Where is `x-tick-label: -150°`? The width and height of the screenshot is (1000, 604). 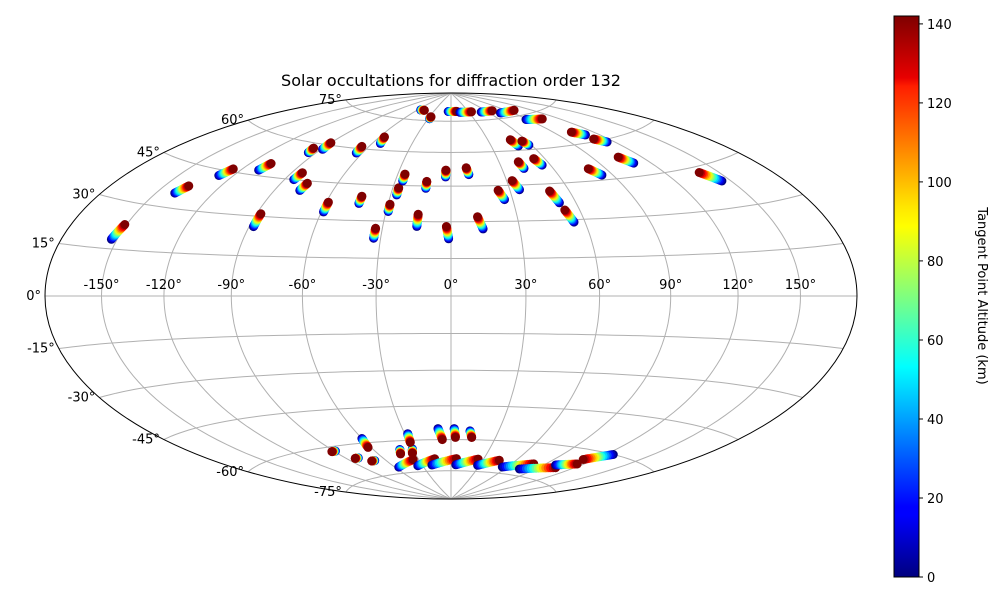 x-tick-label: -150° is located at coordinates (101, 285).